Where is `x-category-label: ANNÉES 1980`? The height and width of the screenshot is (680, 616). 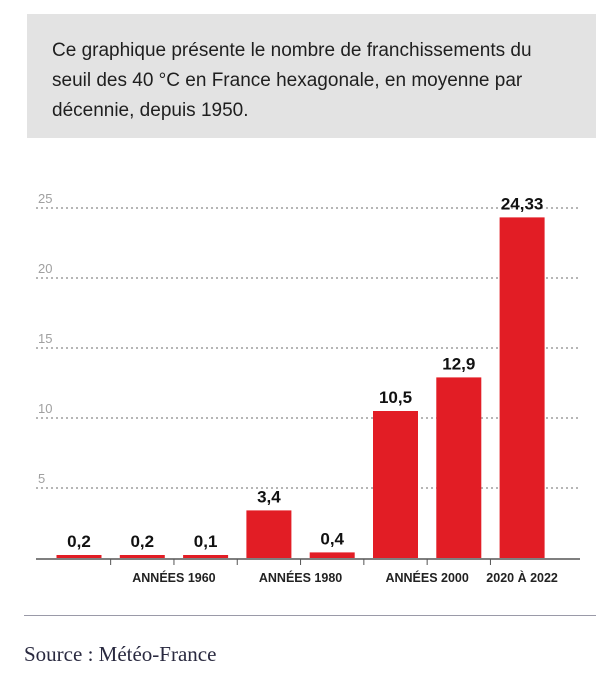
x-category-label: ANNÉES 1980 is located at coordinates (300, 577).